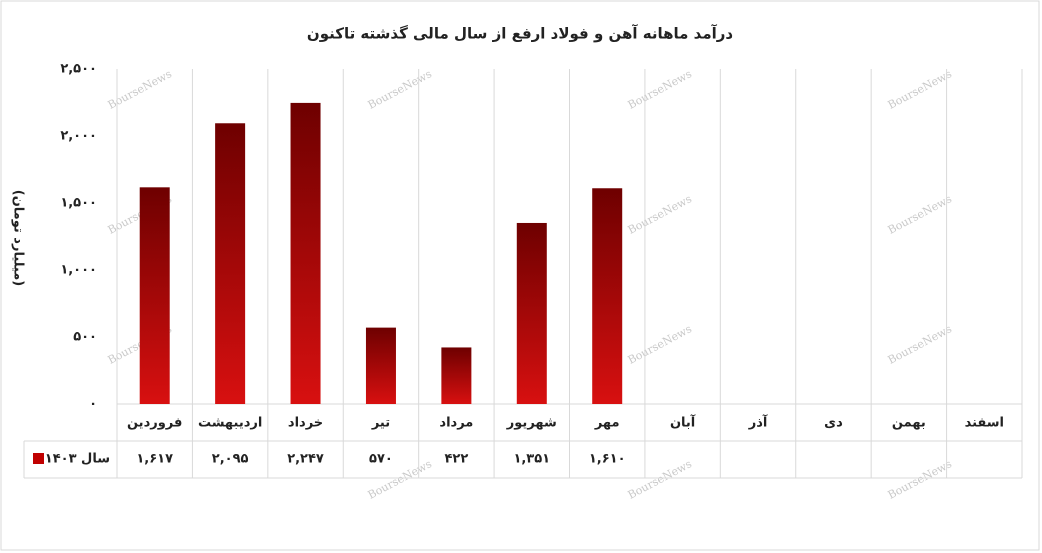  What do you see at coordinates (607, 423) in the screenshot?
I see `category-label: مهر` at bounding box center [607, 423].